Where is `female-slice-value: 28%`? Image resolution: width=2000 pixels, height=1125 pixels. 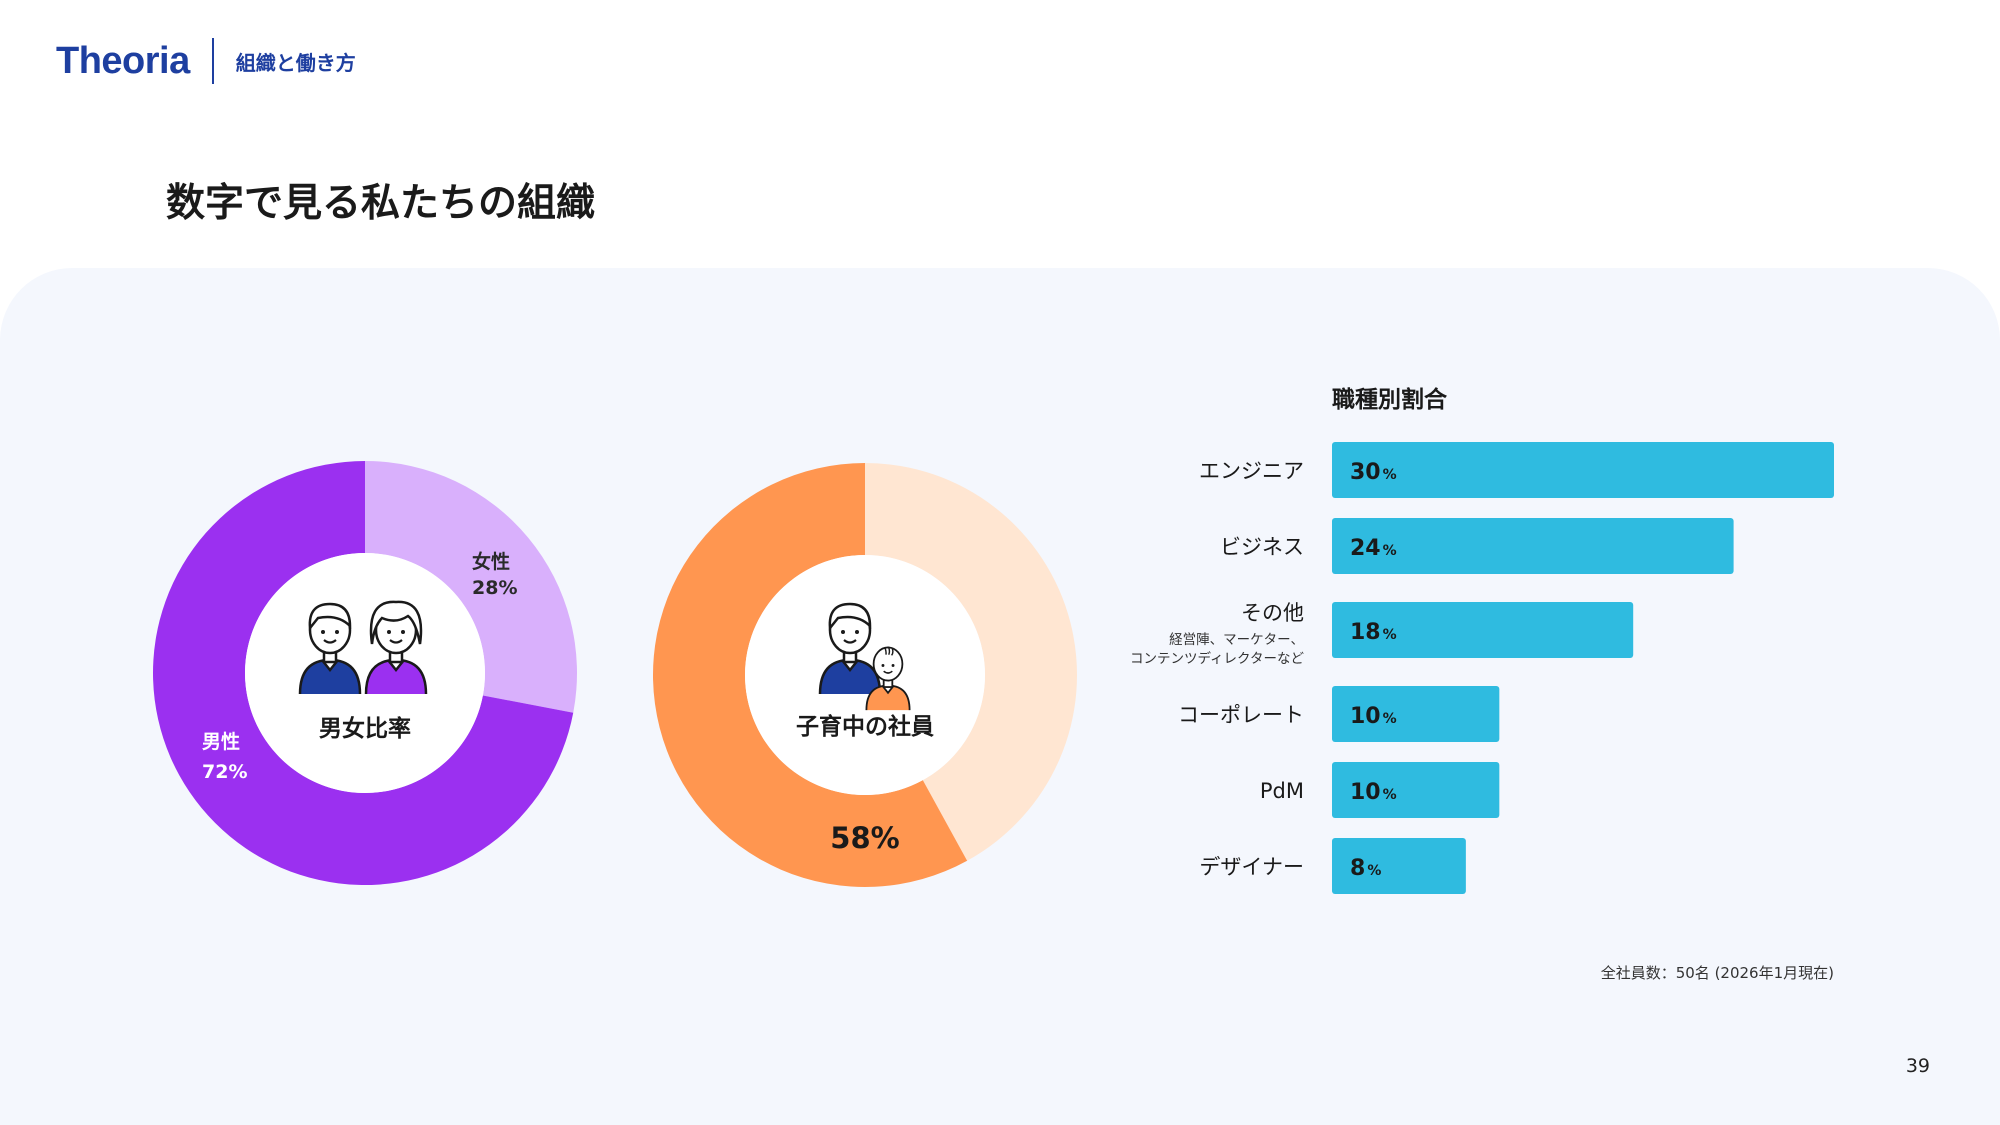
female-slice-value: 28% is located at coordinates (494, 588).